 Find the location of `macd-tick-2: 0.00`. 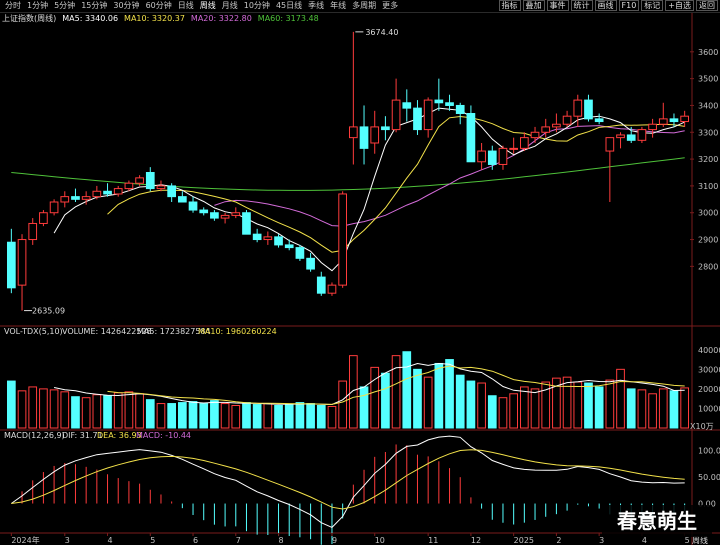

macd-tick-2: 0.00 is located at coordinates (707, 504).